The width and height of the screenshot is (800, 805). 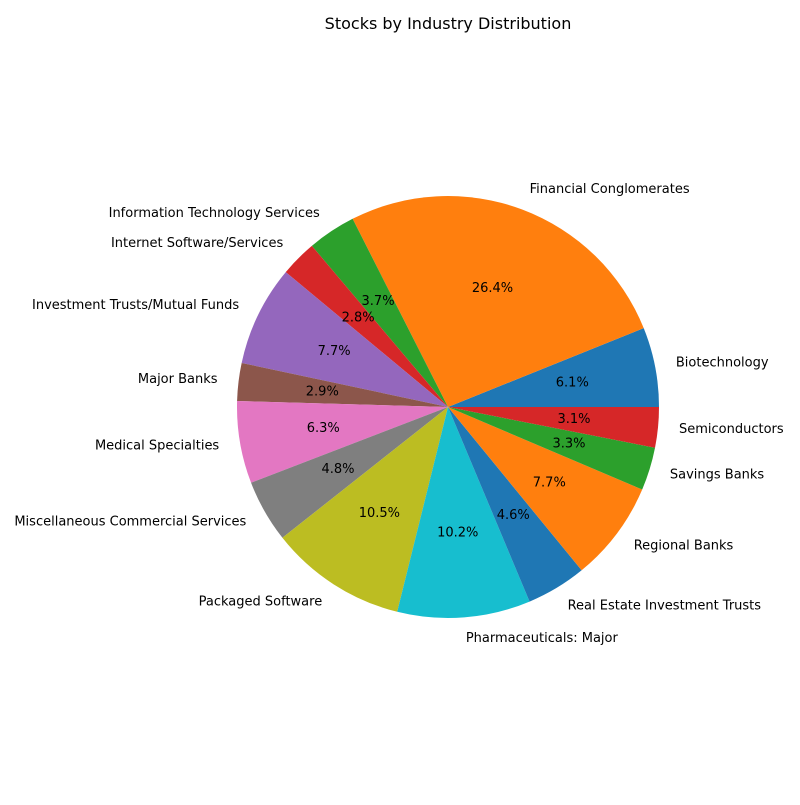 I want to click on slice-percent-label: 6.3%, so click(x=323, y=428).